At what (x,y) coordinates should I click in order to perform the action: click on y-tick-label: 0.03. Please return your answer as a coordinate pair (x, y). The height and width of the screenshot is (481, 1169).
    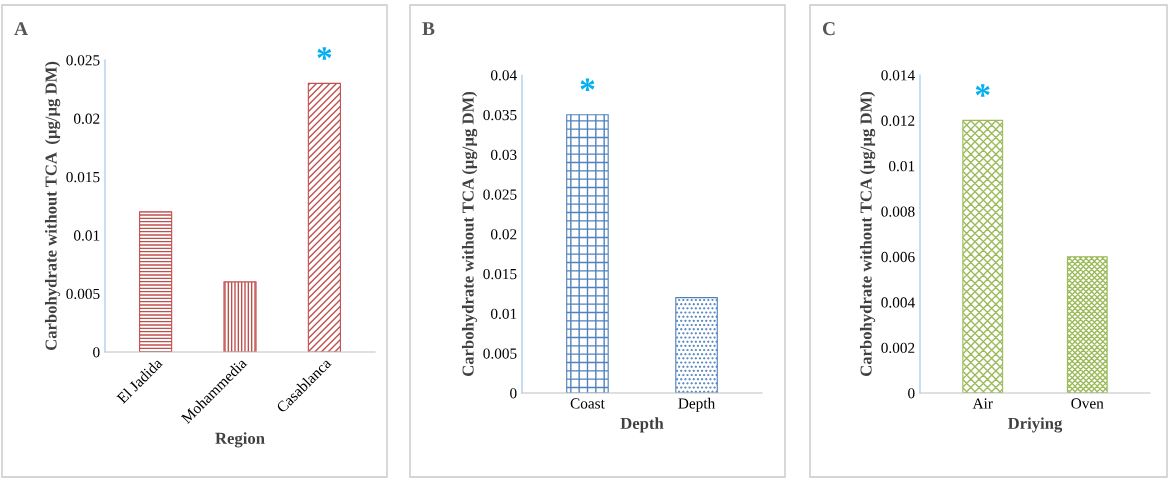
    Looking at the image, I should click on (503, 155).